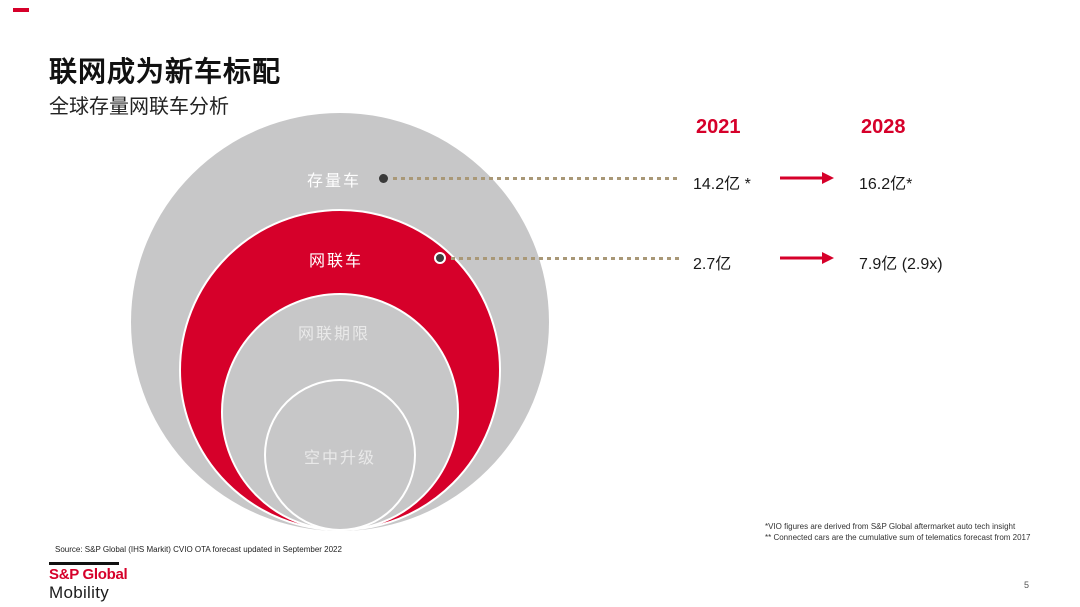  Describe the element at coordinates (79, 592) in the screenshot. I see `logo-division-name: Mobility` at that location.